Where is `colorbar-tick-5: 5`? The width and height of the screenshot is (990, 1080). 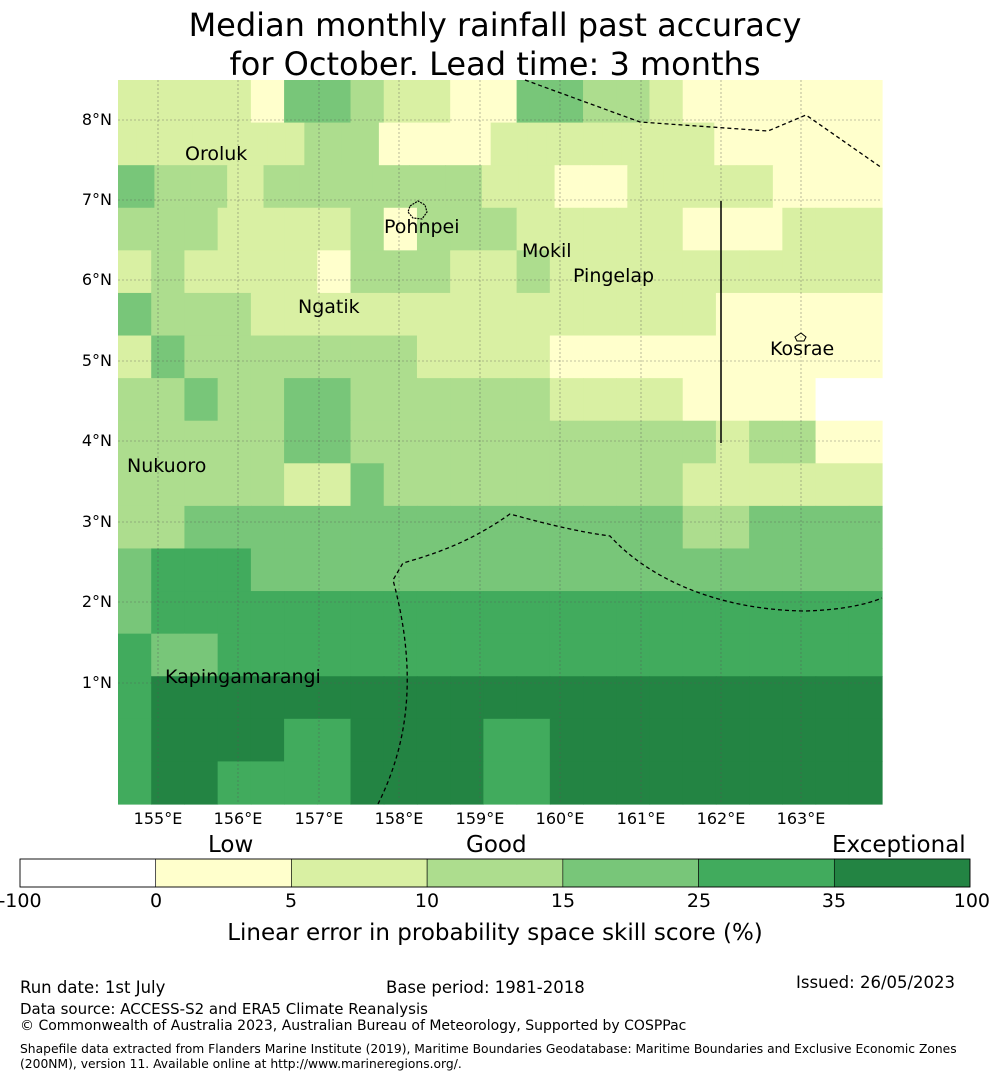
colorbar-tick-5: 5 is located at coordinates (291, 901).